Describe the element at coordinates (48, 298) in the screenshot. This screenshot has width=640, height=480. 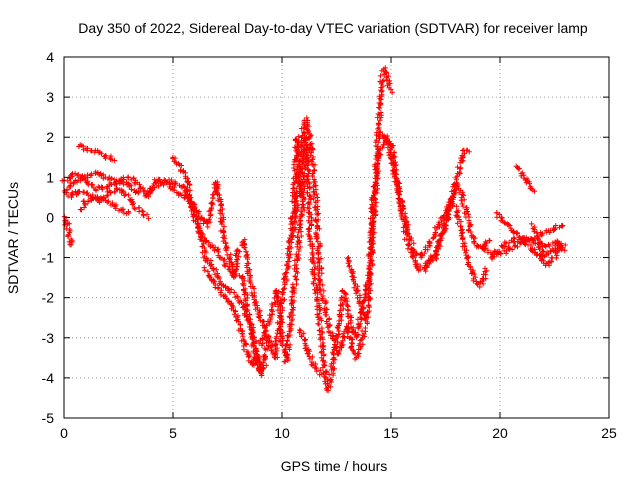
I see `y-tick-label: -2` at that location.